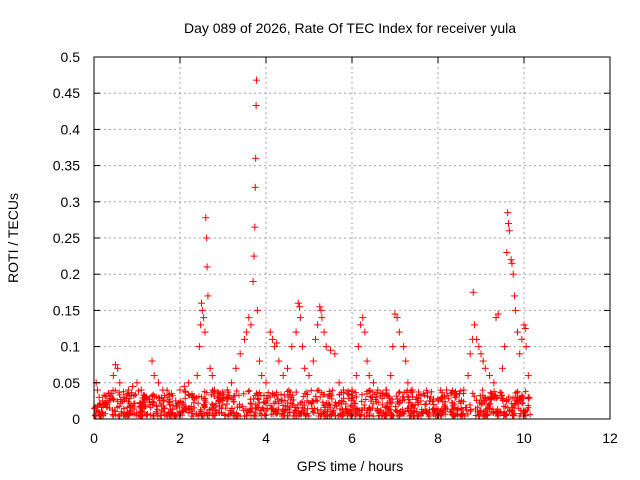 This screenshot has width=640, height=480. Describe the element at coordinates (66, 238) in the screenshot. I see `y-tick-label: 0.25` at that location.